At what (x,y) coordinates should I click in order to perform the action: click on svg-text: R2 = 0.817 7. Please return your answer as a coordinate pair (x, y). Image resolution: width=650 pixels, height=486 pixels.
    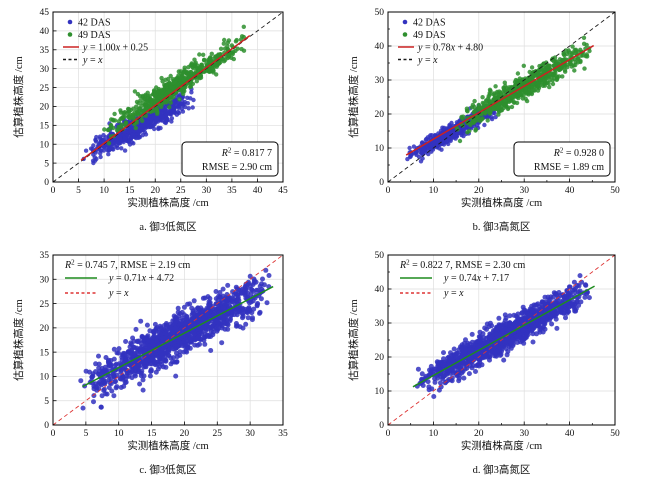
    Looking at the image, I should click on (246, 153).